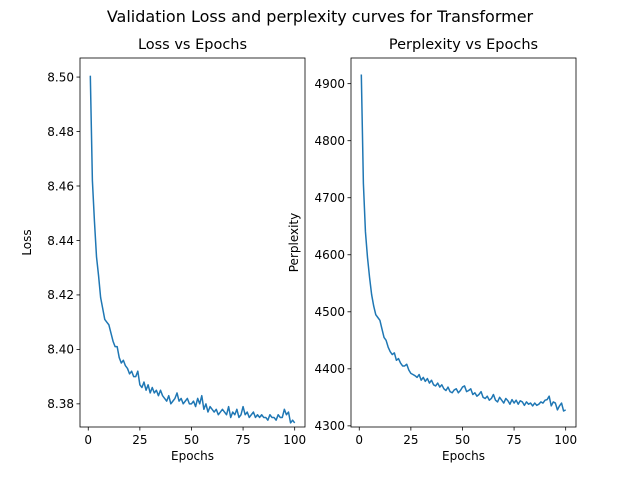  Describe the element at coordinates (294, 243) in the screenshot. I see `perplexity-y-axis-label: Perplexity` at that location.